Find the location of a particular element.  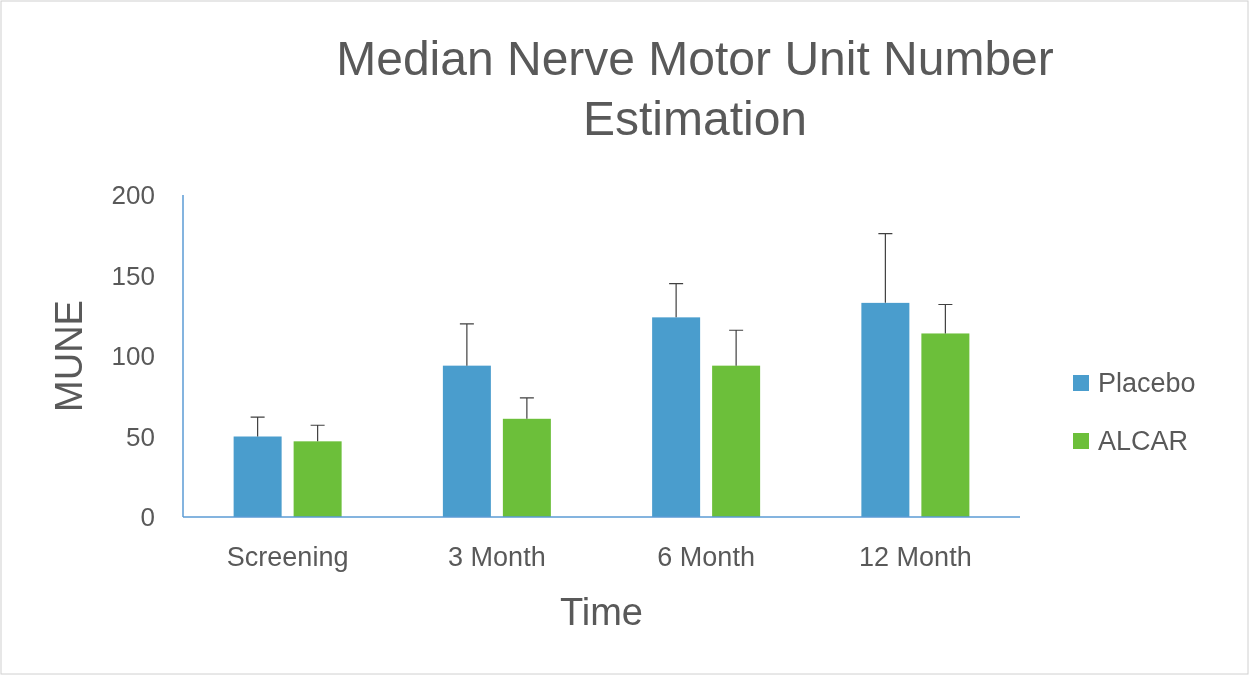

x-tick-label: 3 Month is located at coordinates (497, 557).